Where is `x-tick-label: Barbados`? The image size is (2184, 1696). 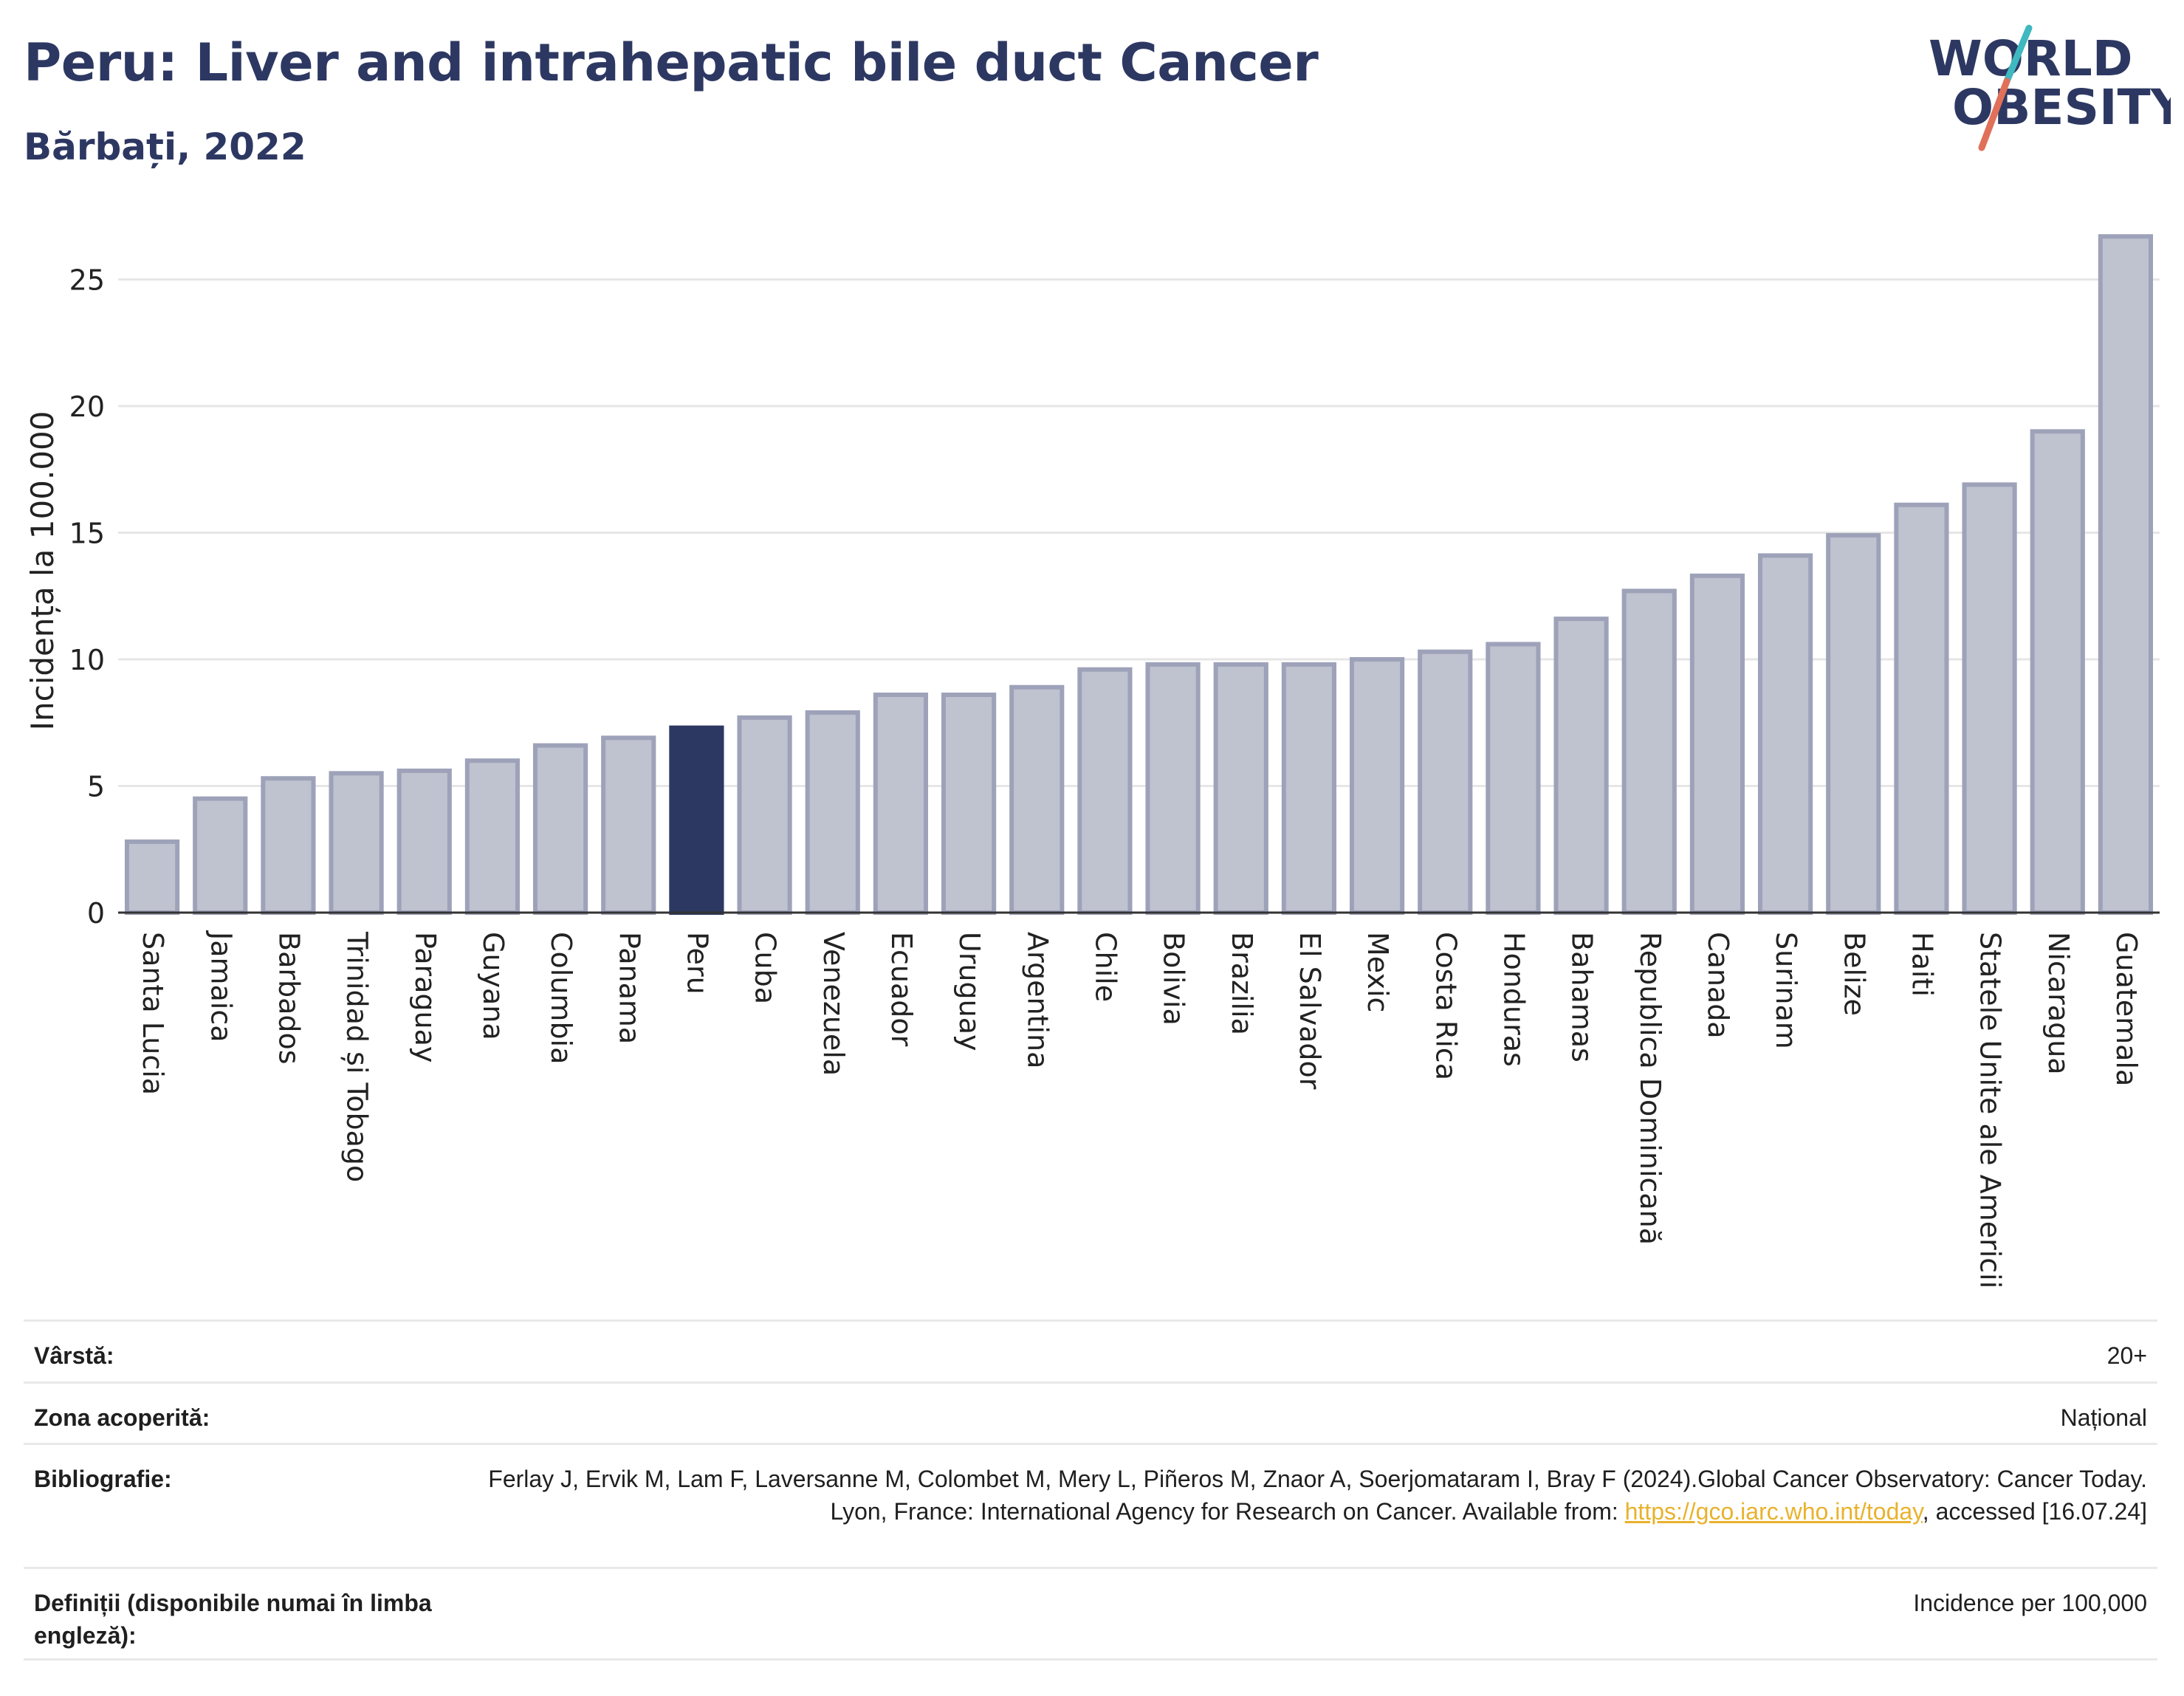
x-tick-label: Barbados is located at coordinates (289, 998).